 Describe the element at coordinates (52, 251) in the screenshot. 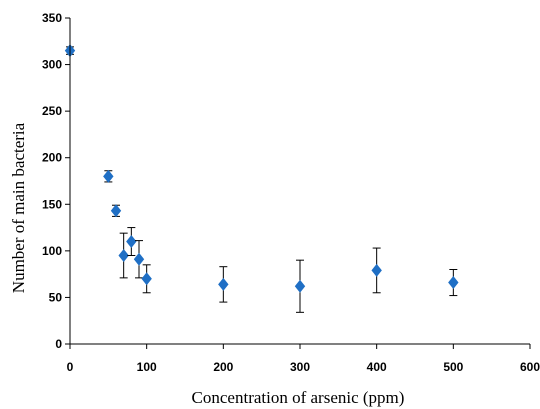

I see `y-tick-label: 100` at that location.